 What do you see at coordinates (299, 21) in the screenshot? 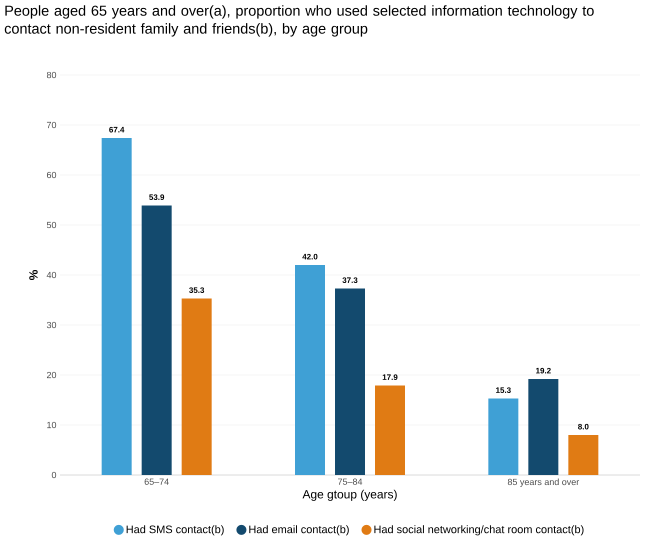
I see `chart-title: People aged 65 years and over(a), proportion who used selected information technology to contact non-resident family and friends(b), by age group` at bounding box center [299, 21].